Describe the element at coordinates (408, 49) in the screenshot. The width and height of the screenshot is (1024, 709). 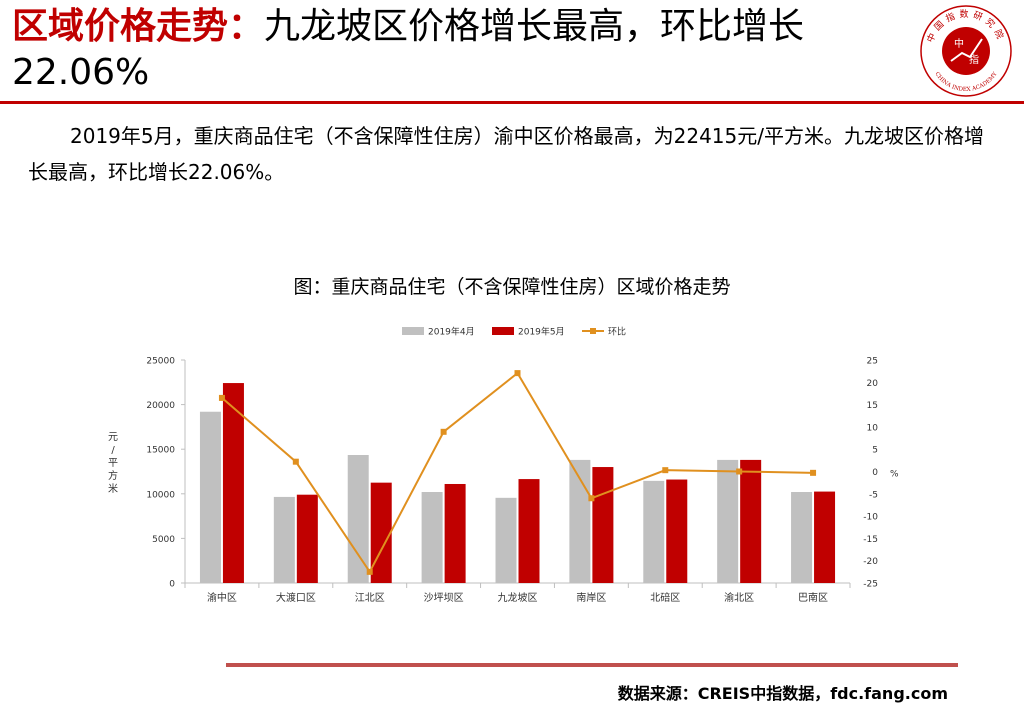
I see `title-rest: 九龙坡区价格增长最高，环比增长22.06%` at that location.